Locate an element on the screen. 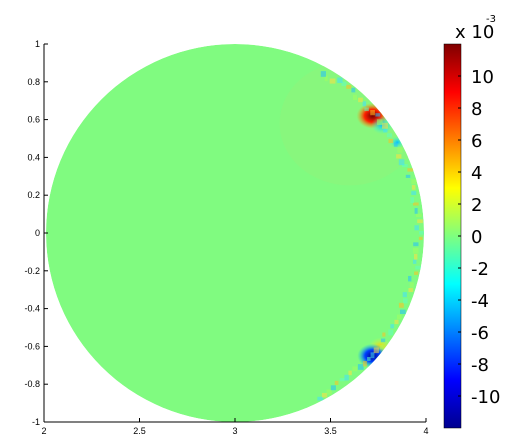  colorbar-tick-label: 8 is located at coordinates (476, 109).